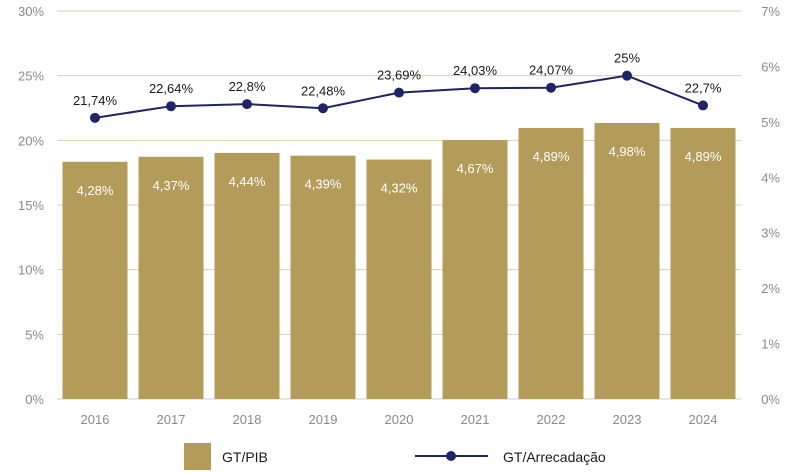  Describe the element at coordinates (34, 399) in the screenshot. I see `left-axis-tick-label: 0%` at that location.